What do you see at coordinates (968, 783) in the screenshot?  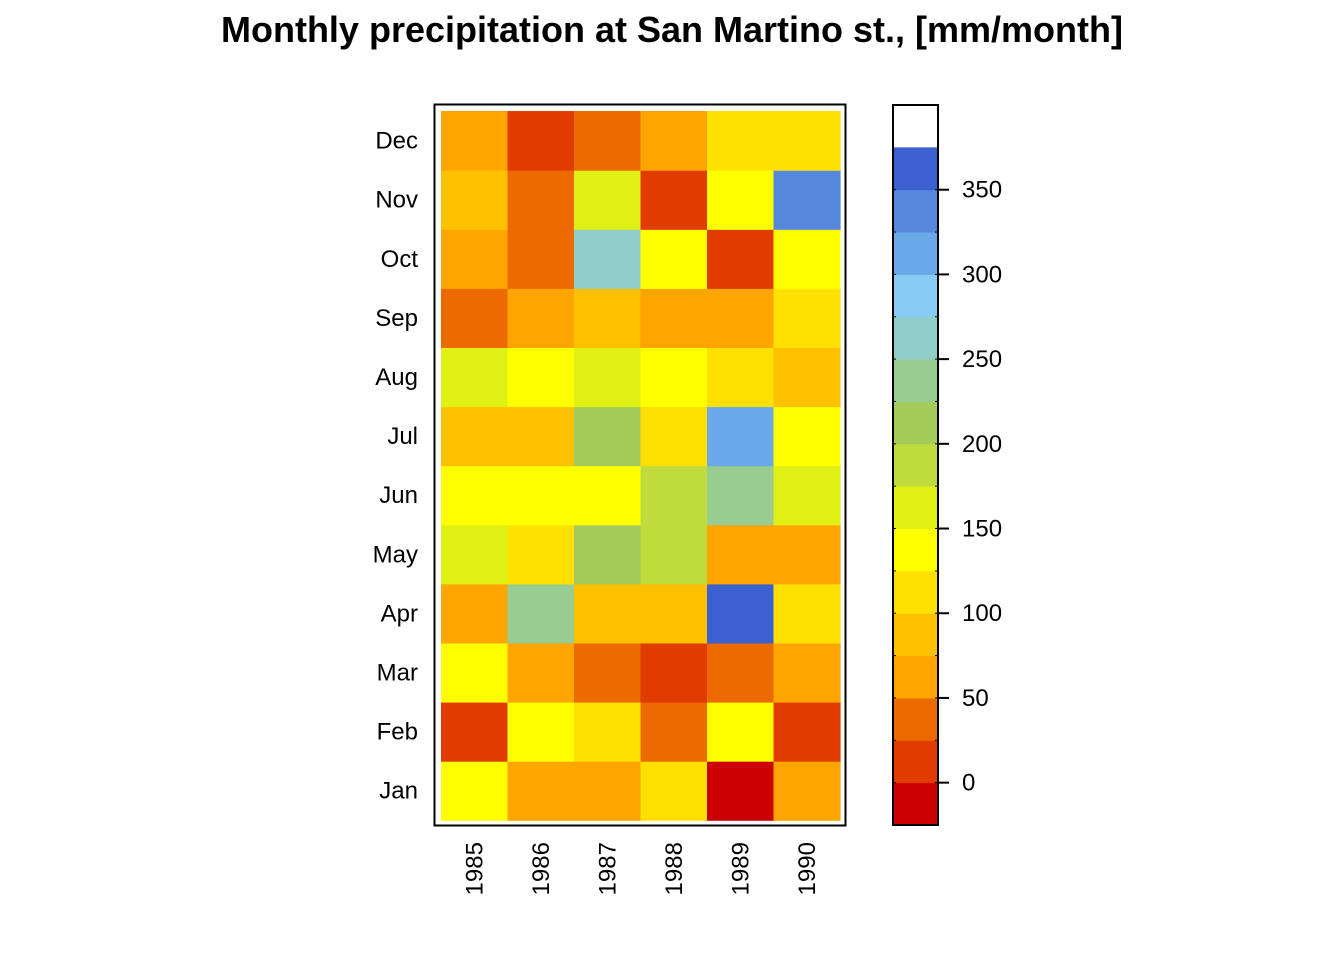 I see `colorbar-tick-label-0: 0` at bounding box center [968, 783].